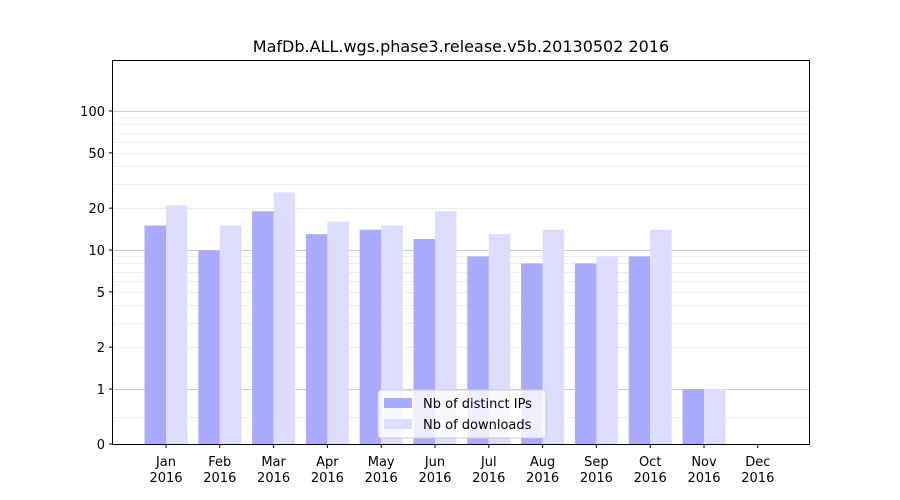 This screenshot has height=500, width=900. Describe the element at coordinates (101, 348) in the screenshot. I see `y-tick-label: 2` at that location.